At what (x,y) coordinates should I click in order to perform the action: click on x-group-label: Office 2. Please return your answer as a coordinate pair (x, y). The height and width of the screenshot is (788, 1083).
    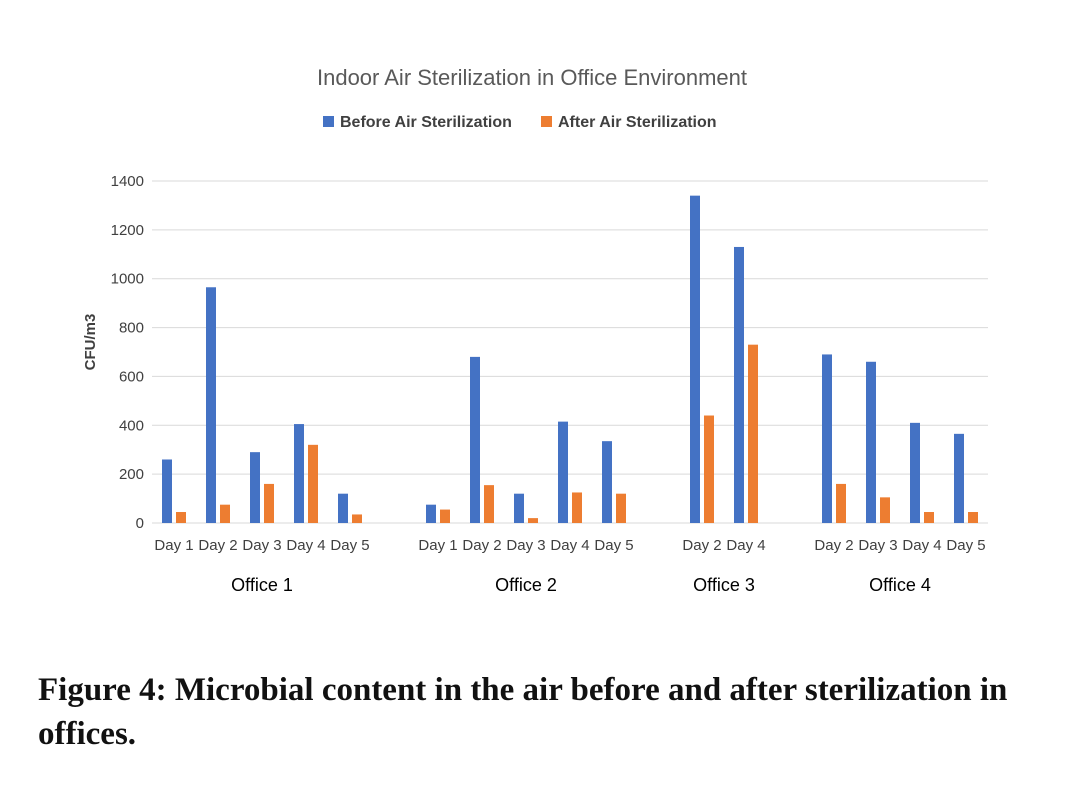
    Looking at the image, I should click on (526, 585).